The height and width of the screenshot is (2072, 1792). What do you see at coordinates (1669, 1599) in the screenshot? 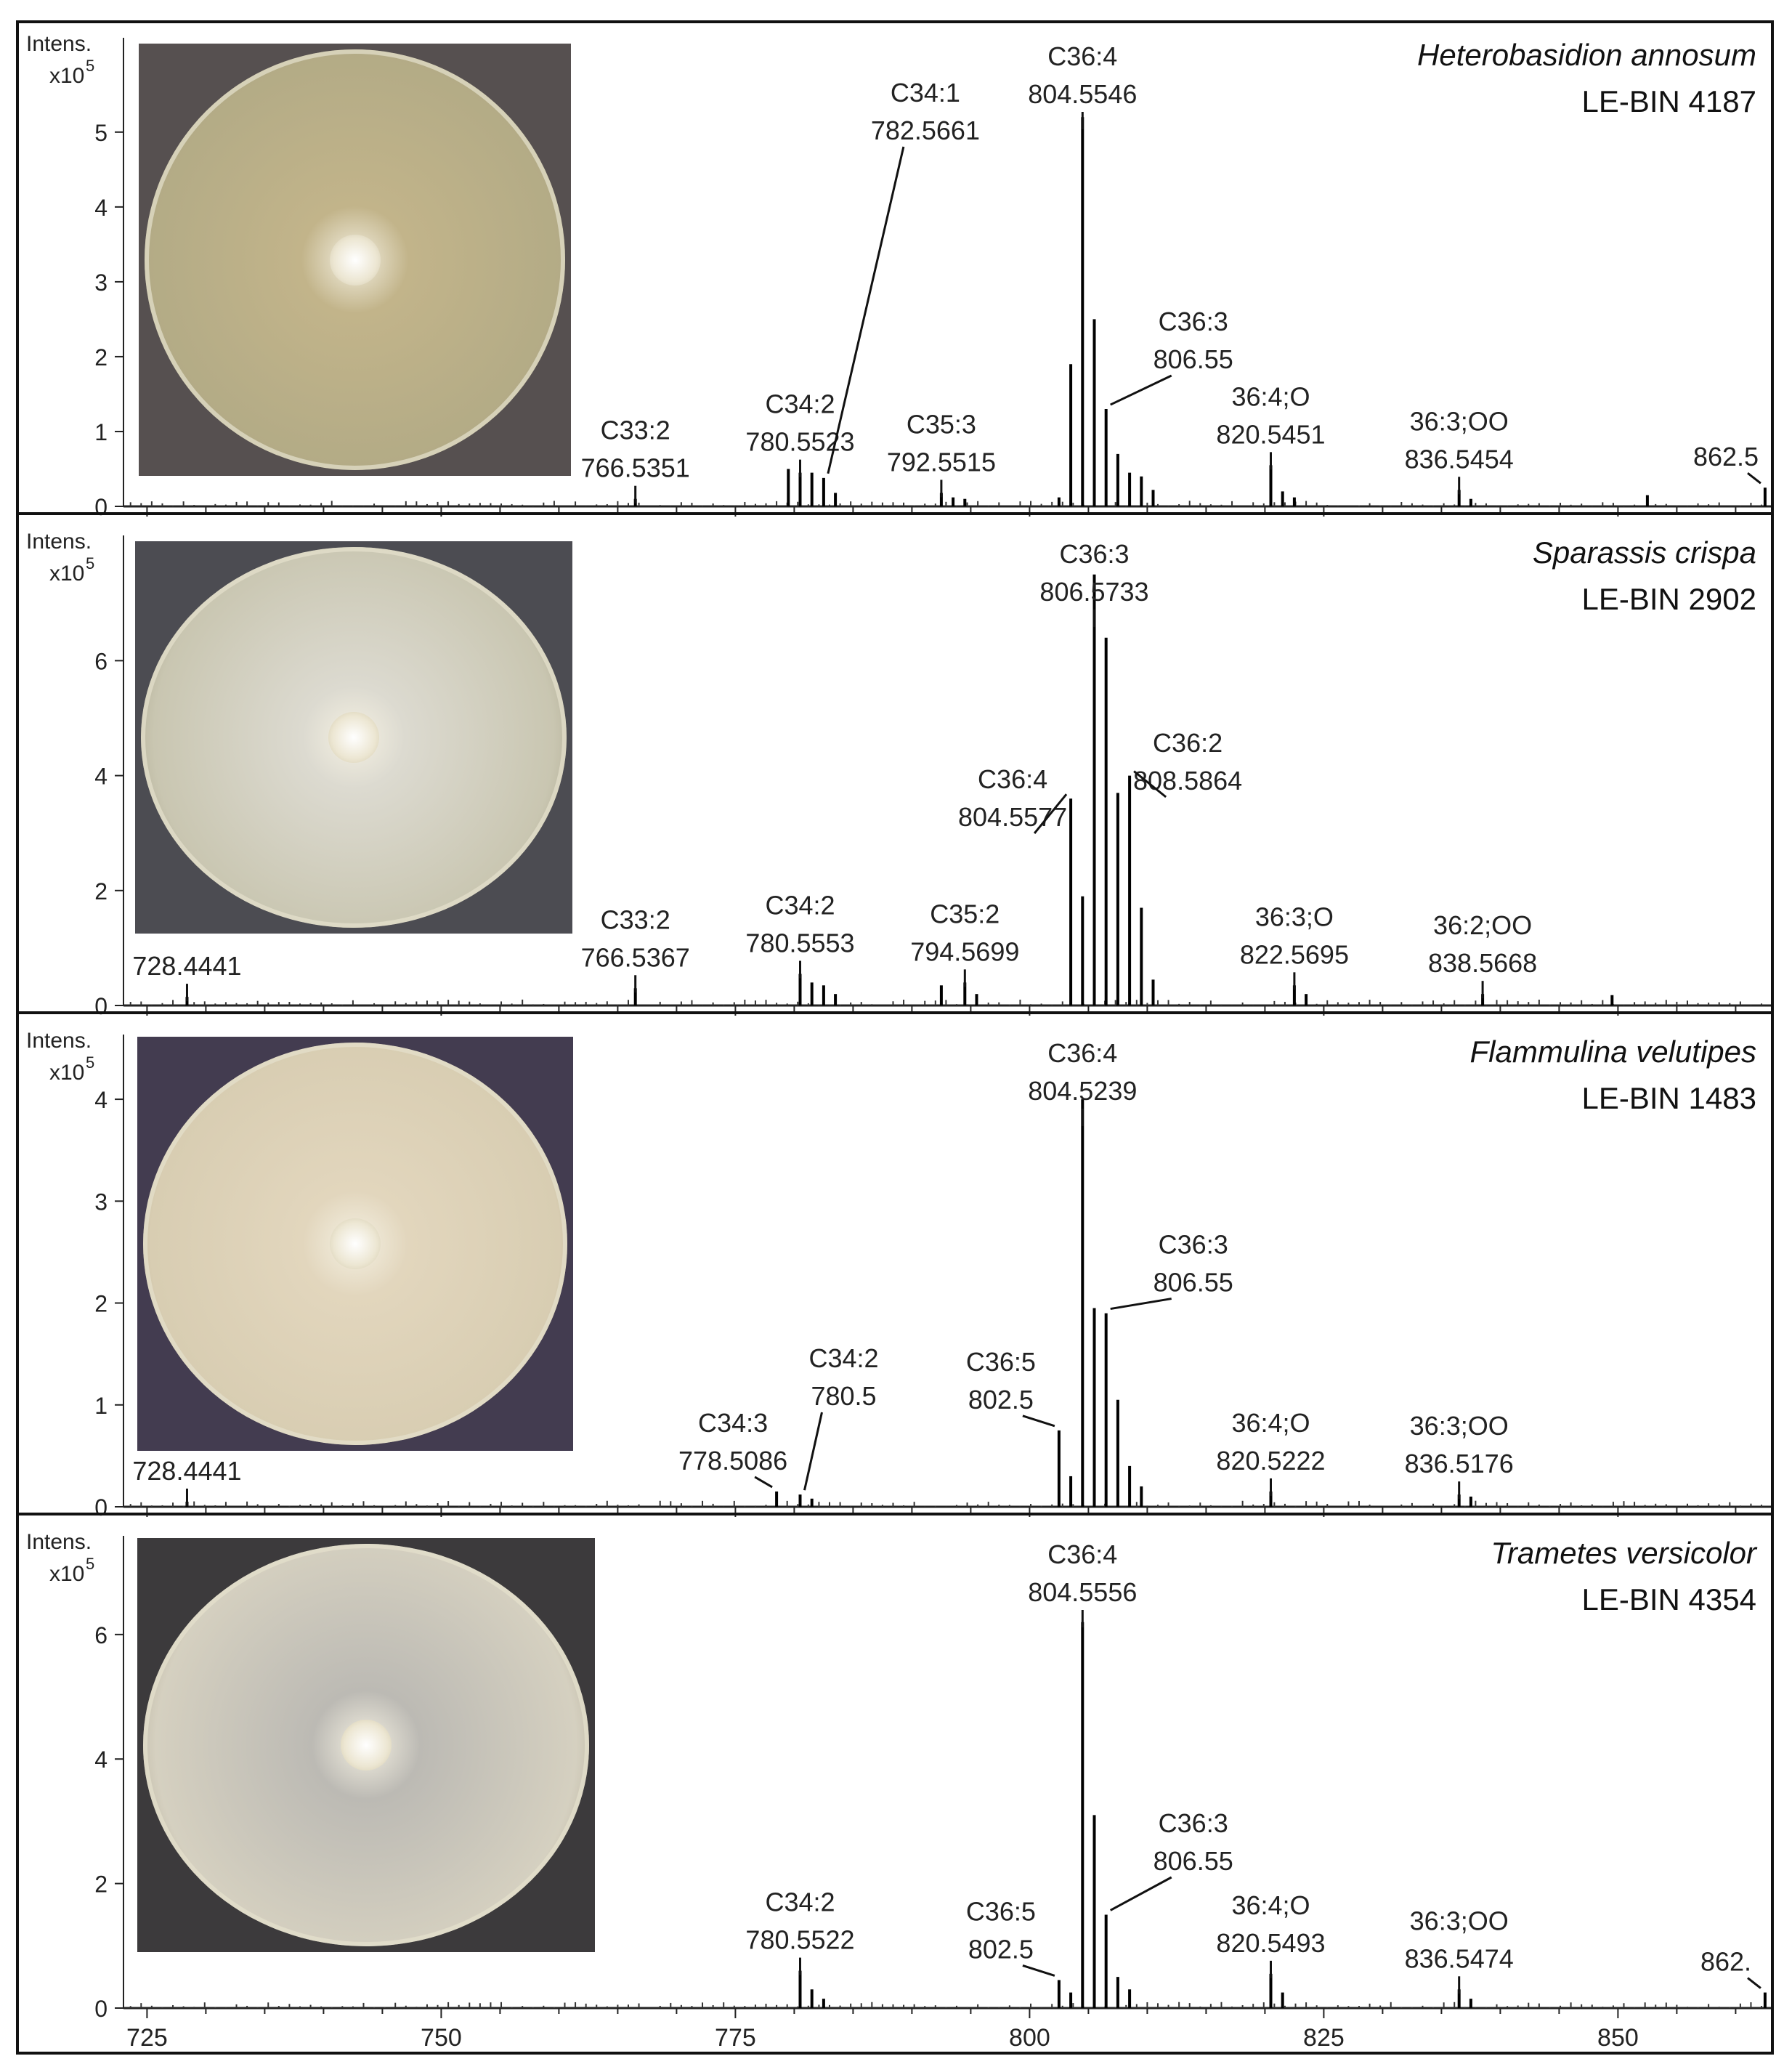
I see `strain-label: LE-BIN 4354` at bounding box center [1669, 1599].